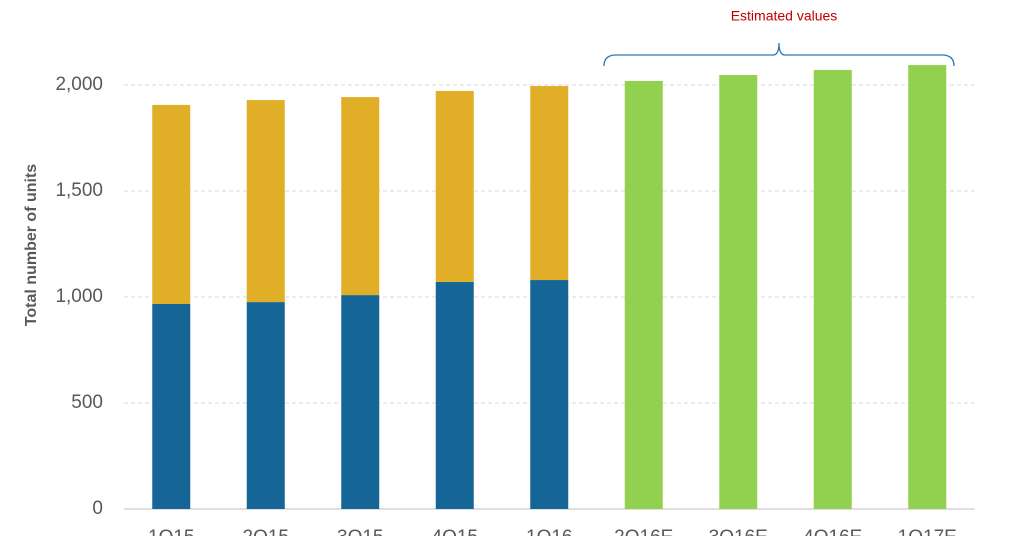 The image size is (1024, 536). Describe the element at coordinates (455, 531) in the screenshot. I see `x-tick-label: 4Q15` at that location.